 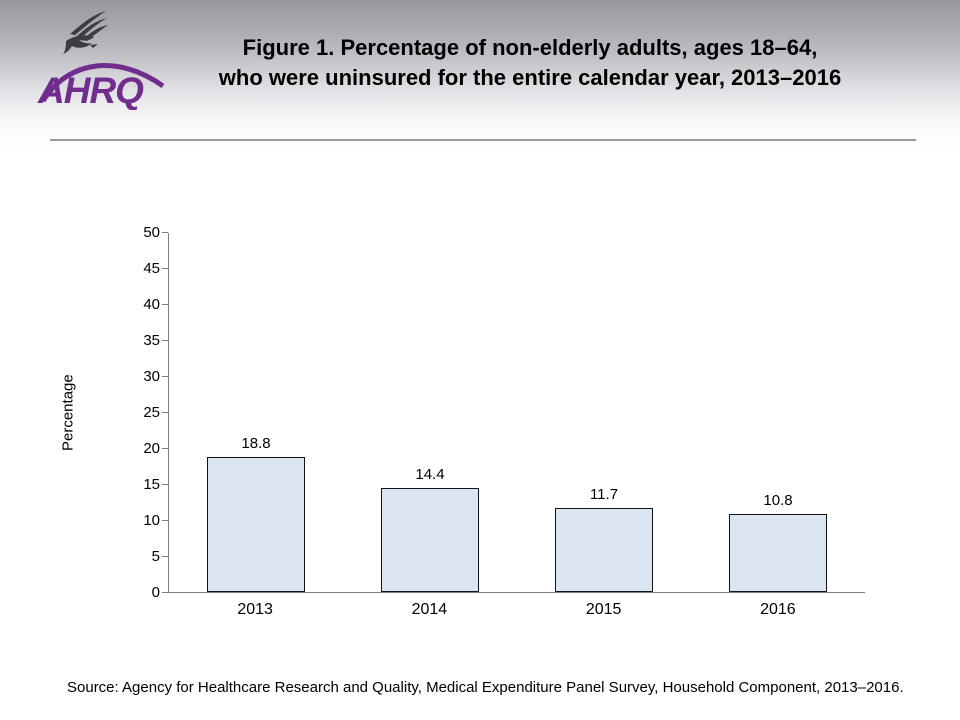 What do you see at coordinates (155, 556) in the screenshot?
I see `y-tick-label: 5` at bounding box center [155, 556].